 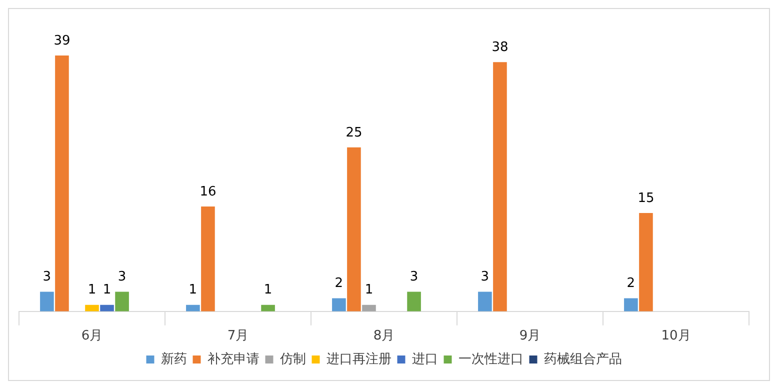 I want to click on x-tick-label: 6月, so click(x=92, y=336).